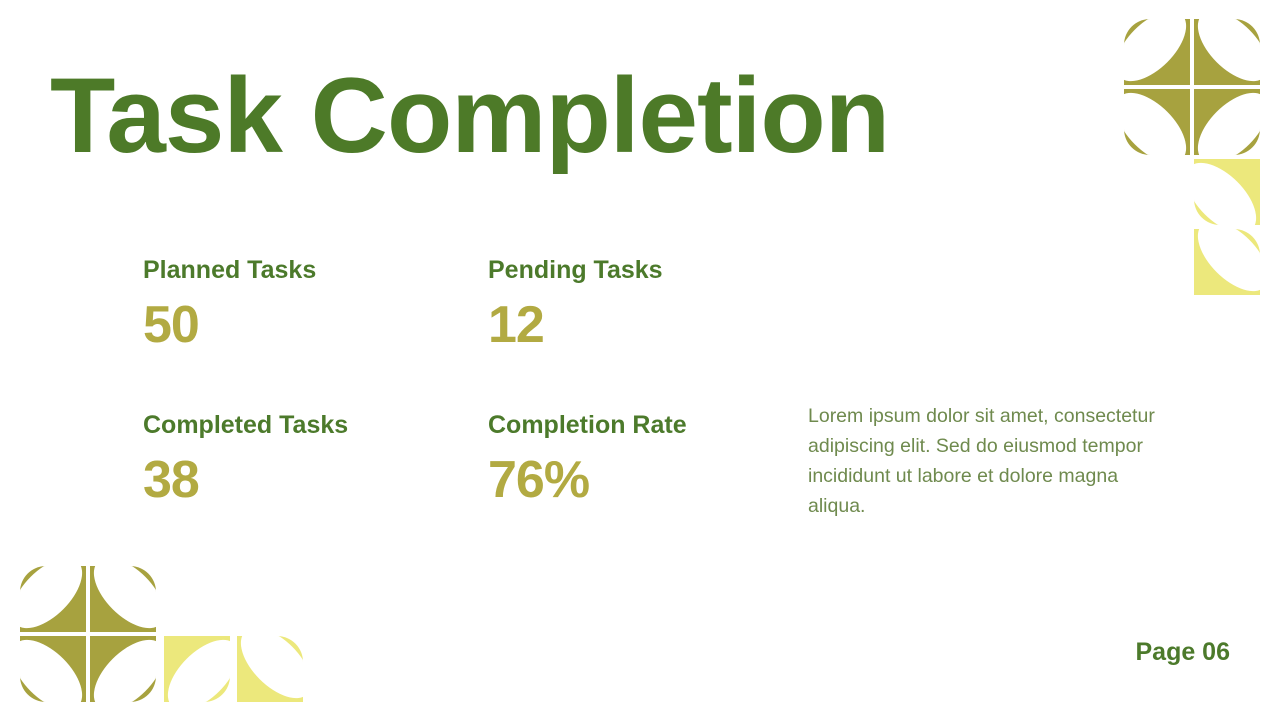 This screenshot has width=1280, height=720. I want to click on stat-label: Completion Rate, so click(587, 425).